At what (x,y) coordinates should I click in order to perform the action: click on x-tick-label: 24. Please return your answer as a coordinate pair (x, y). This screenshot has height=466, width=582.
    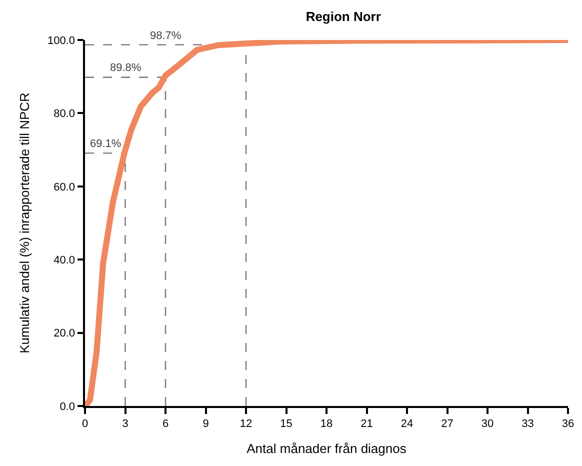
    Looking at the image, I should click on (407, 424).